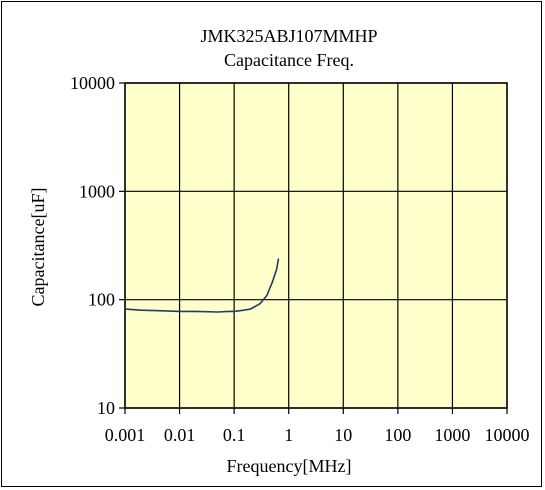 The width and height of the screenshot is (545, 490). What do you see at coordinates (288, 435) in the screenshot?
I see `x-tick-label: 1` at bounding box center [288, 435].